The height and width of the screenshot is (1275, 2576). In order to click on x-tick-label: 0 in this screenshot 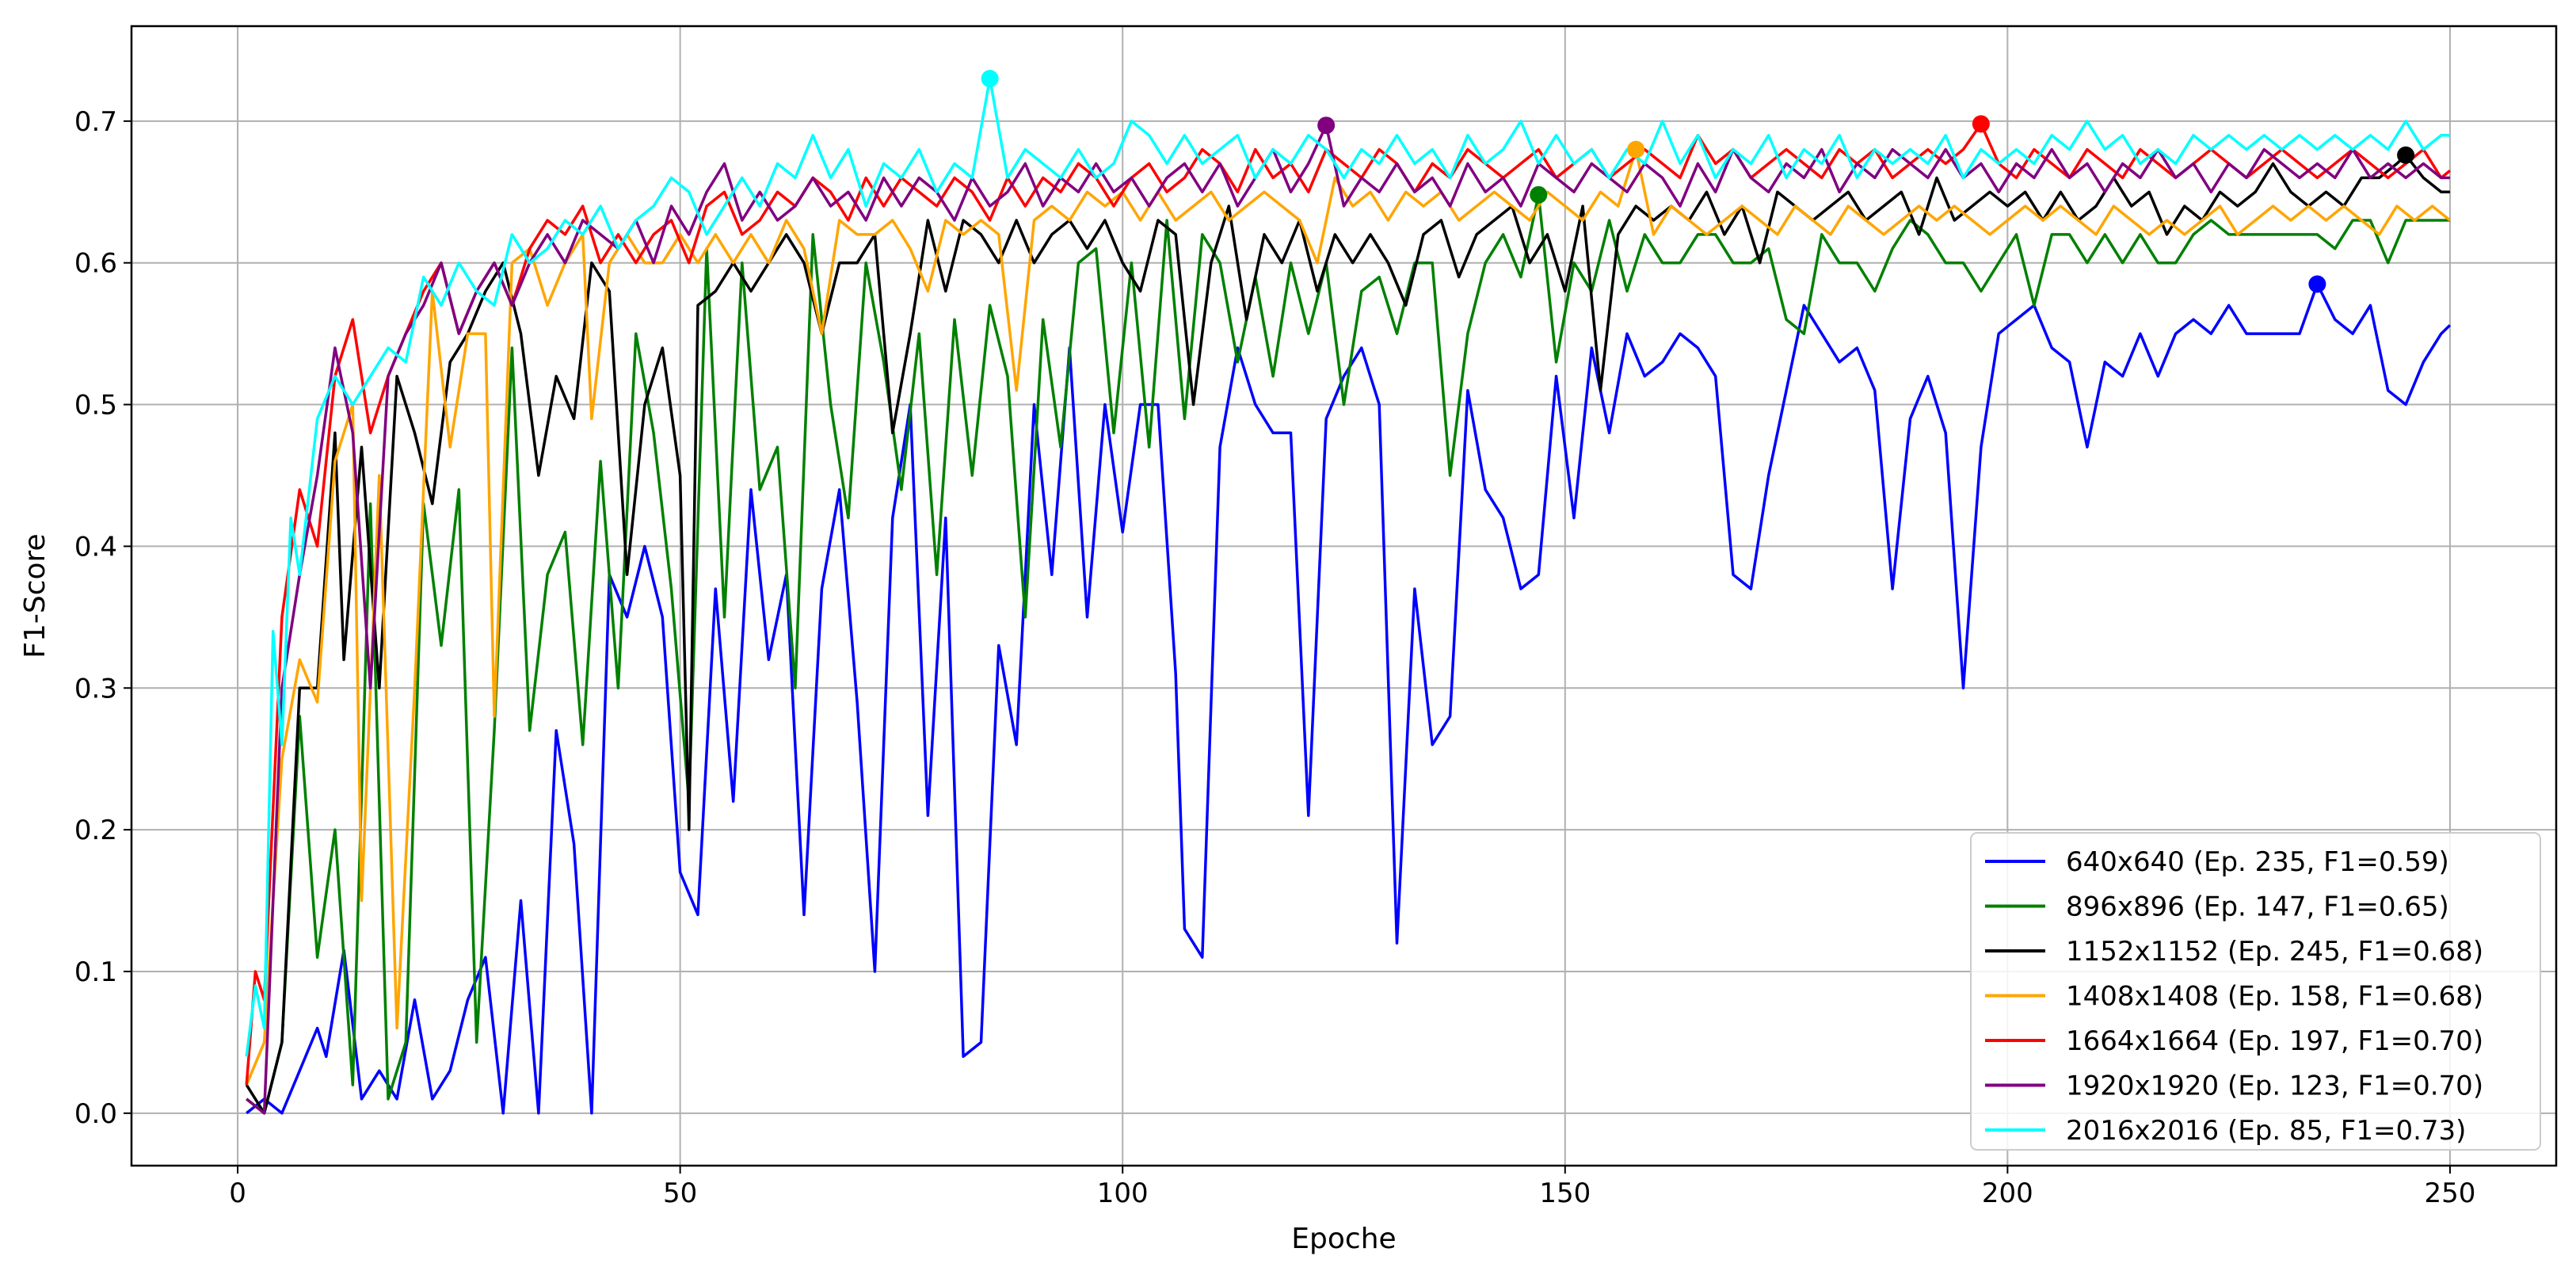, I will do `click(237, 1194)`.